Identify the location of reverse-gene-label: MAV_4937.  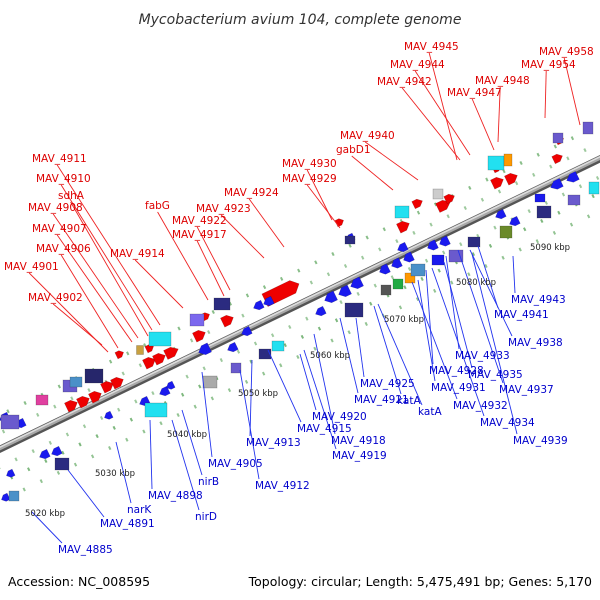
(526, 390).